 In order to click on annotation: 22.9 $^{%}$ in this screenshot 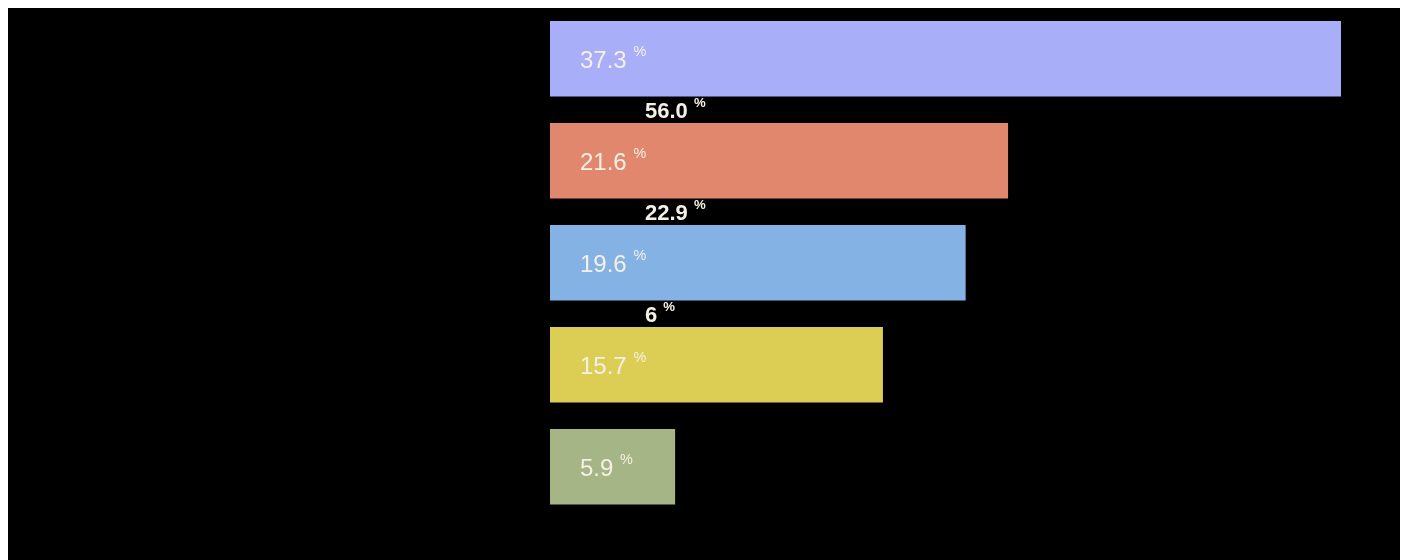, I will do `click(675, 210)`.